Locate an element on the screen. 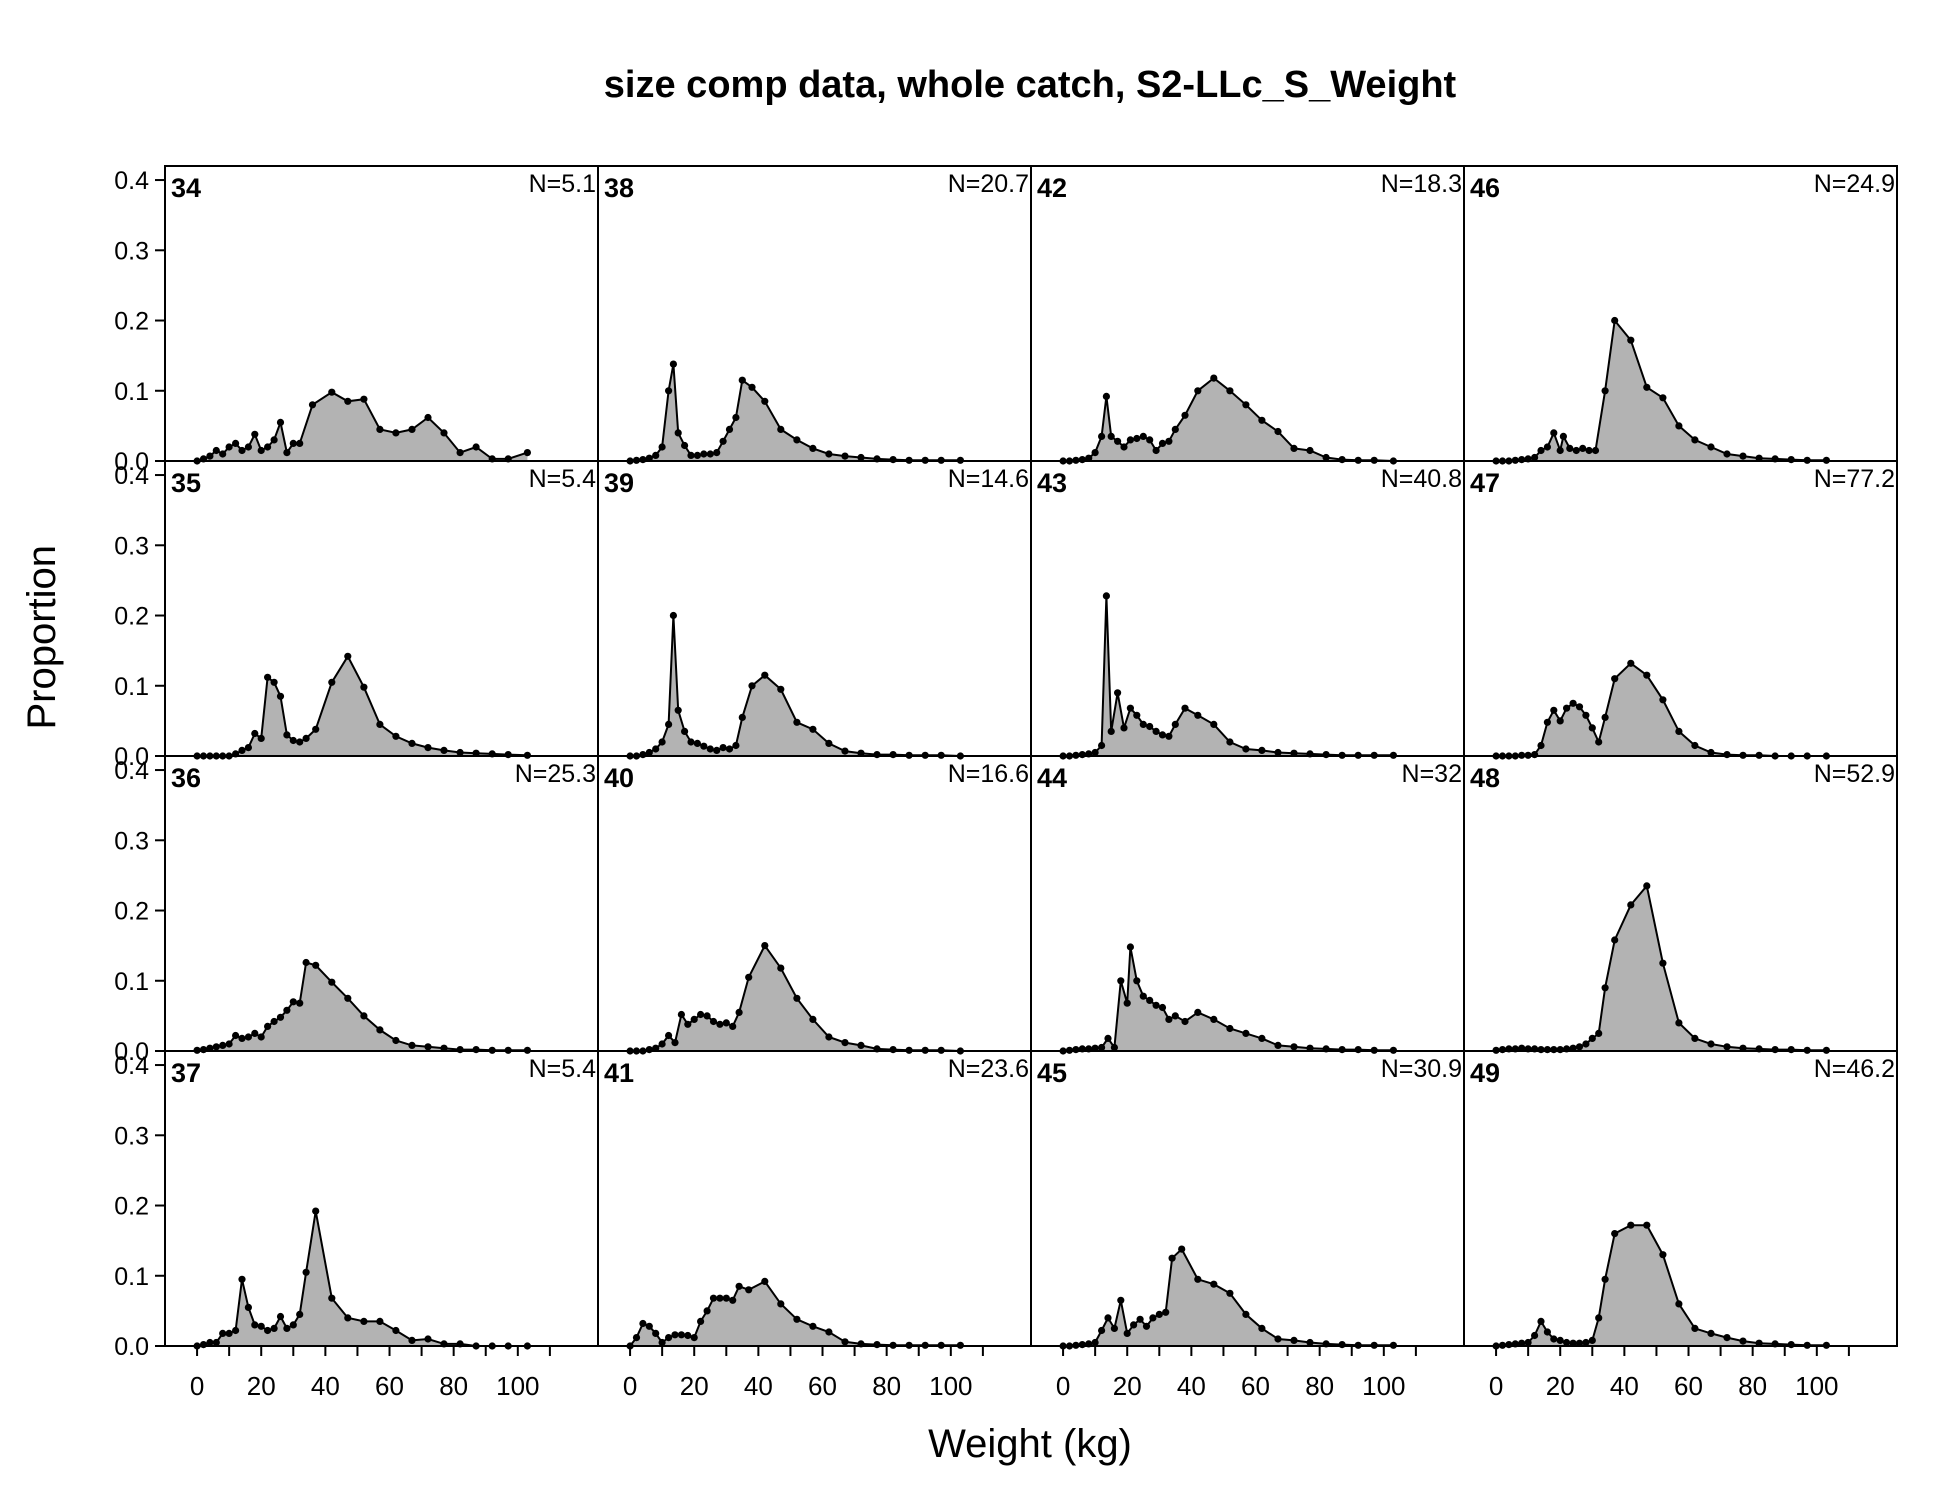  panel-48: 48 N=52.9 is located at coordinates (1680, 904).